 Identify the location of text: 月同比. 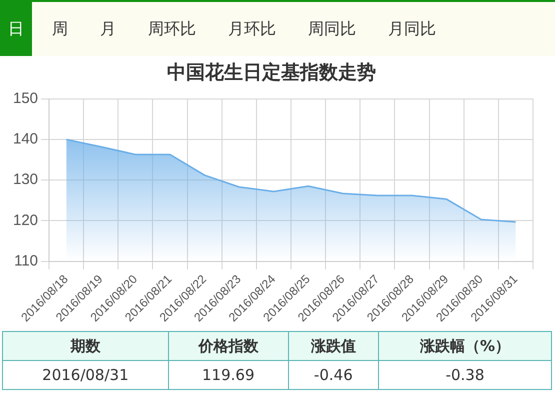
(412, 29).